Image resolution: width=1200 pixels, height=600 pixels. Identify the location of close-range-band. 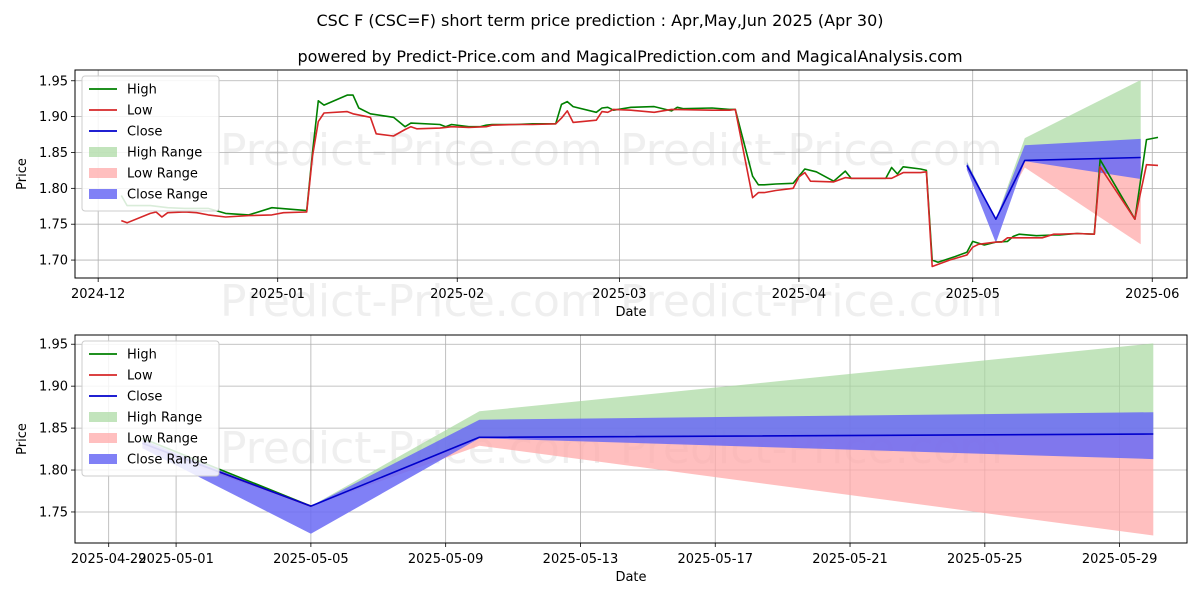
(1053, 190).